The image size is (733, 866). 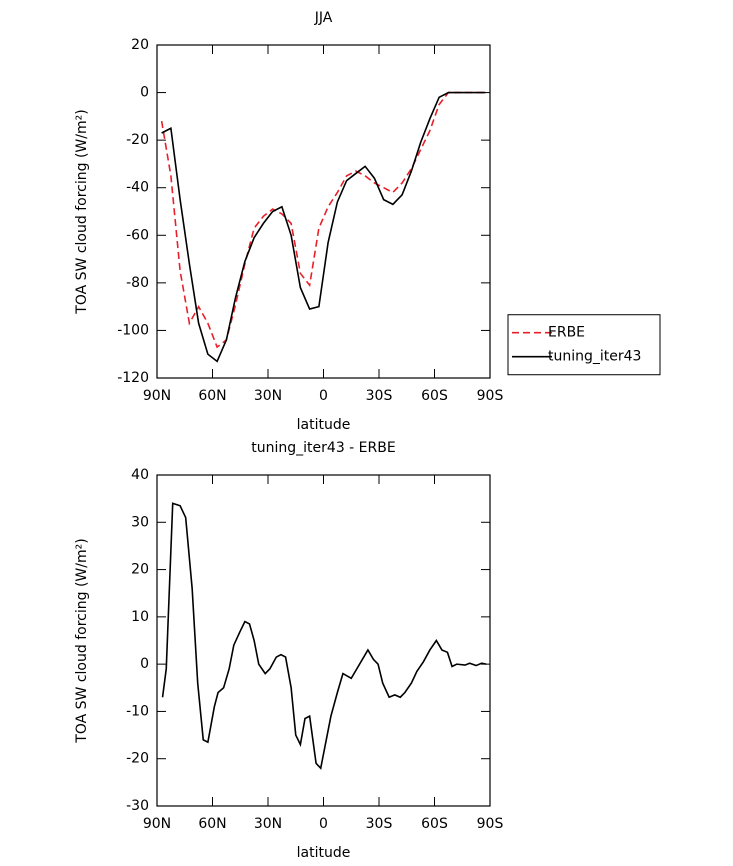 What do you see at coordinates (137, 188) in the screenshot?
I see `y-tick-label: -40` at bounding box center [137, 188].